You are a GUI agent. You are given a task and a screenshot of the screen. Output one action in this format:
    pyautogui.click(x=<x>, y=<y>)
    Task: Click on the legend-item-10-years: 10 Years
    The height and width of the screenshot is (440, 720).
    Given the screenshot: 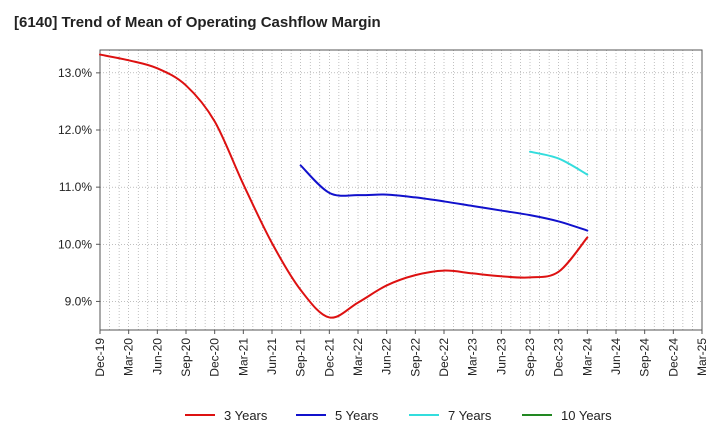 What is the action you would take?
    pyautogui.click(x=567, y=415)
    